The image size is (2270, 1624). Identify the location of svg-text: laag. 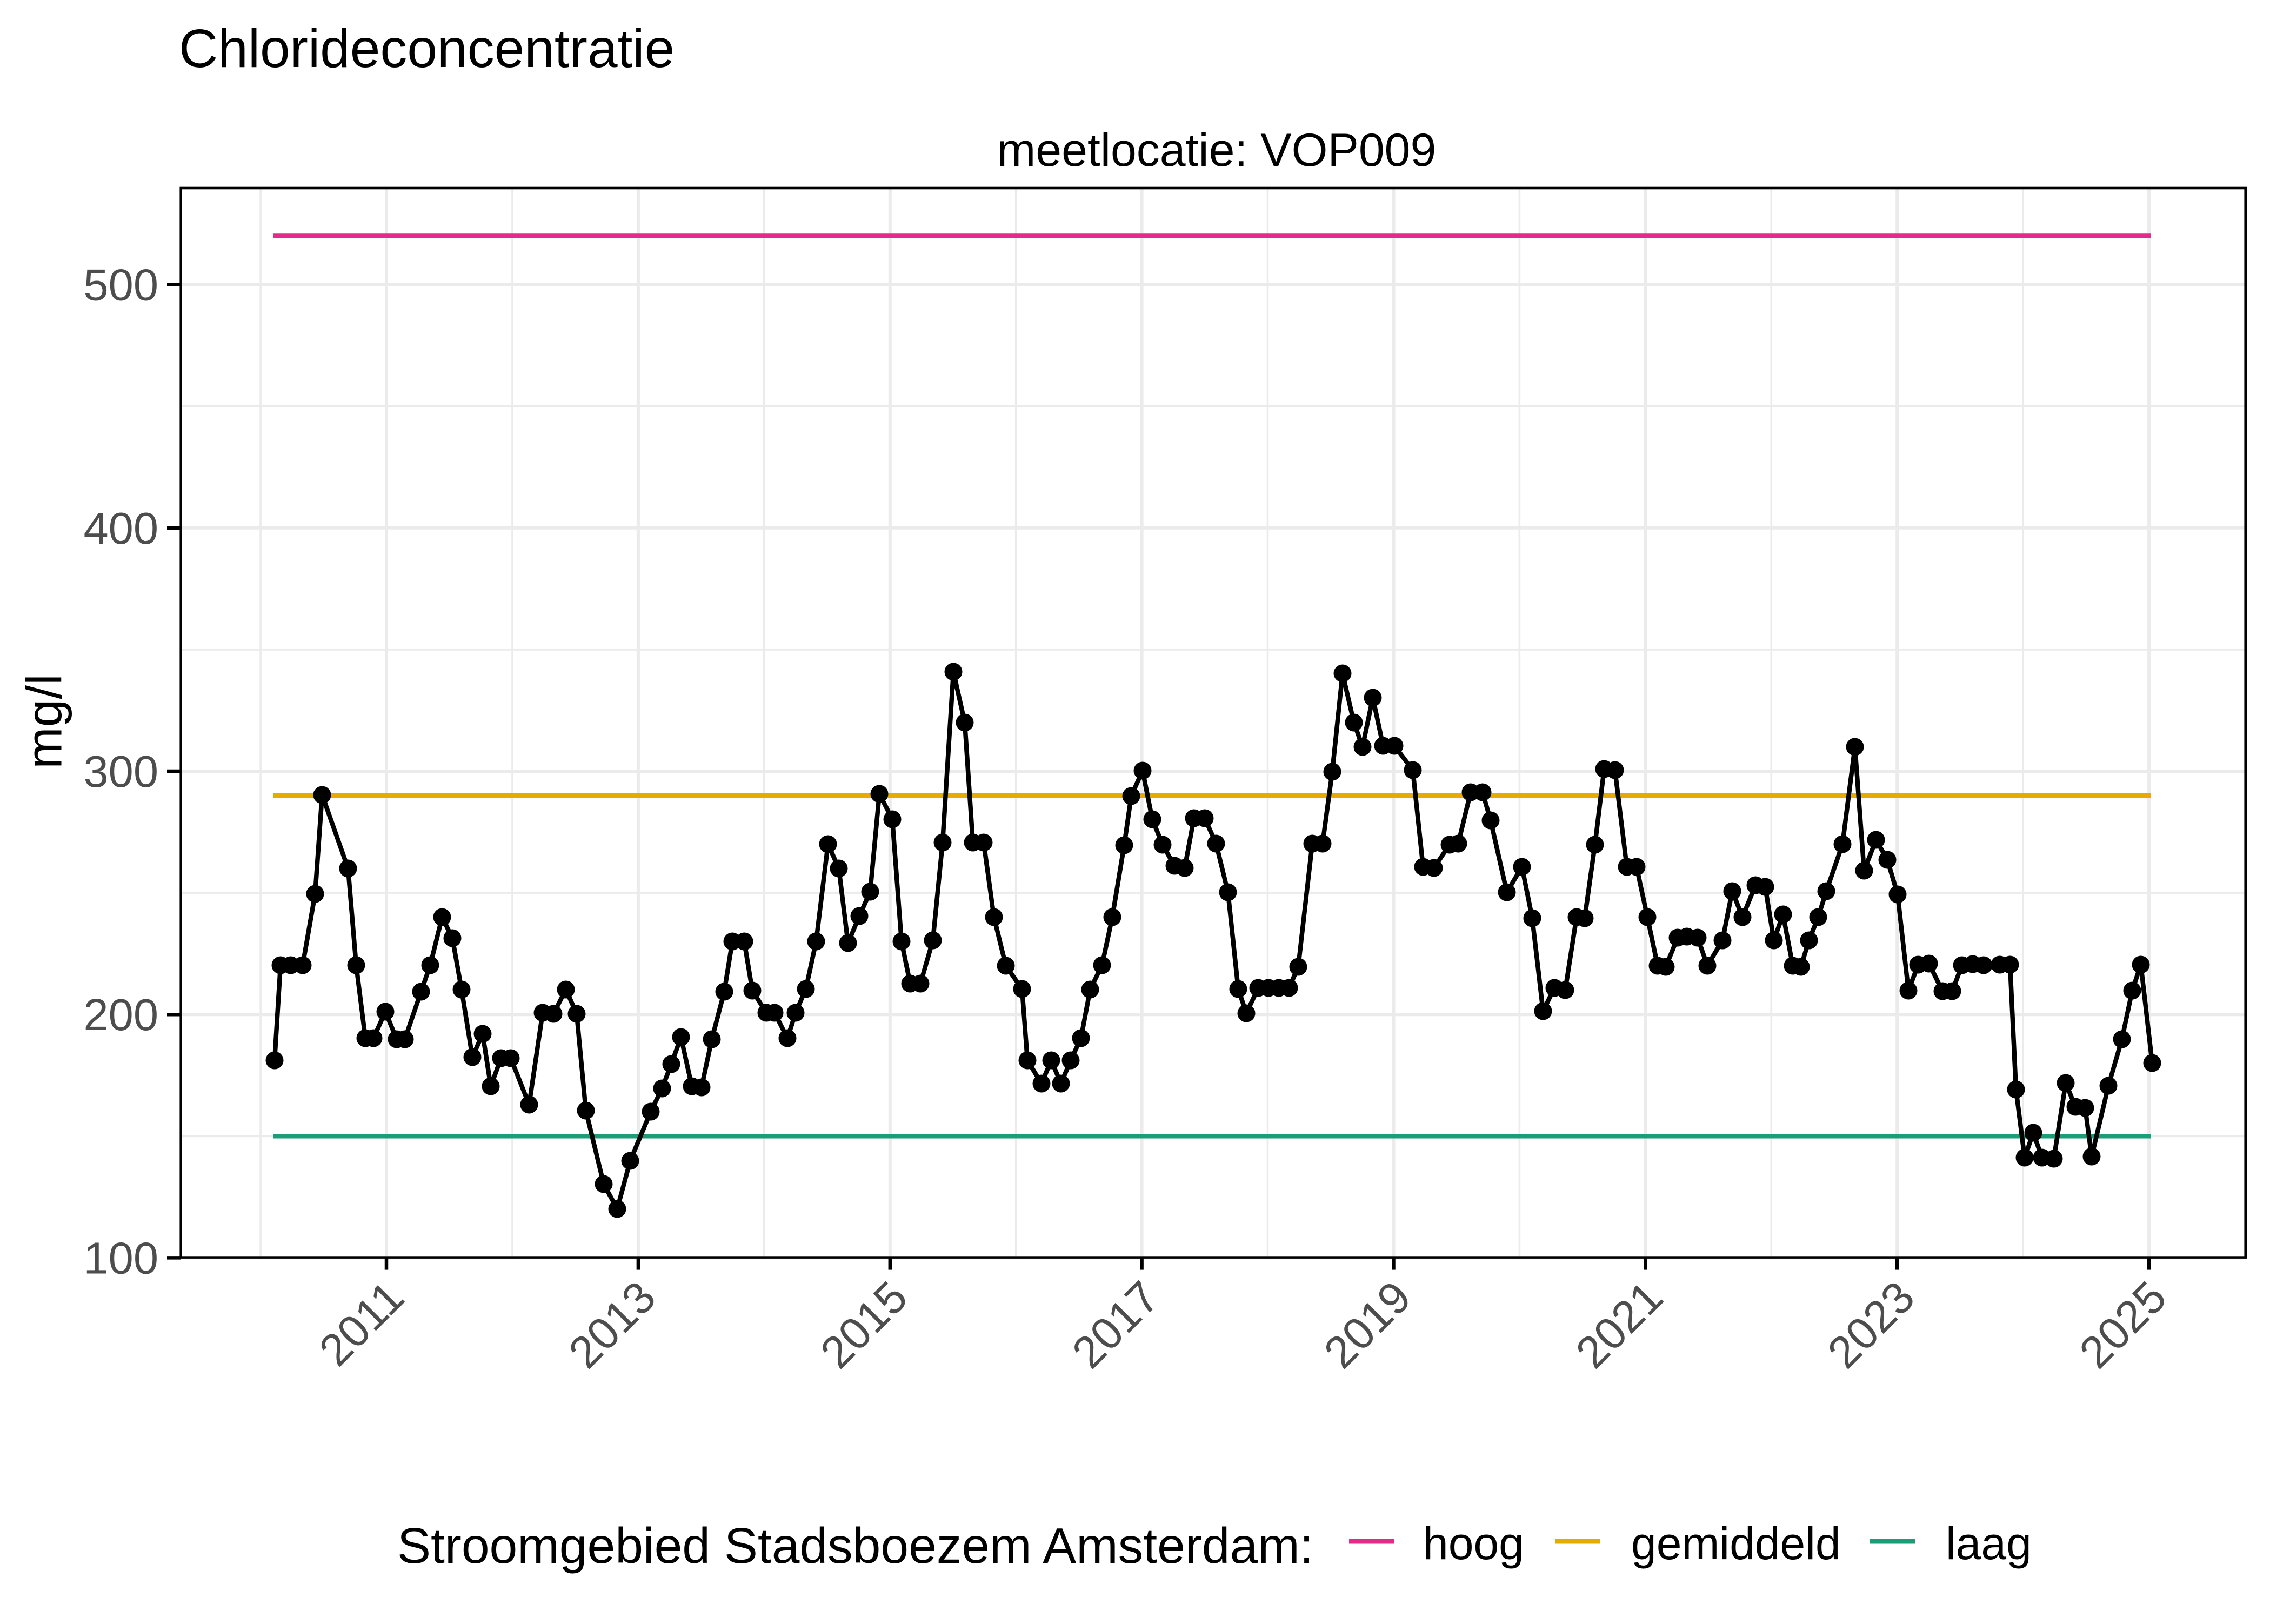
(1989, 1543).